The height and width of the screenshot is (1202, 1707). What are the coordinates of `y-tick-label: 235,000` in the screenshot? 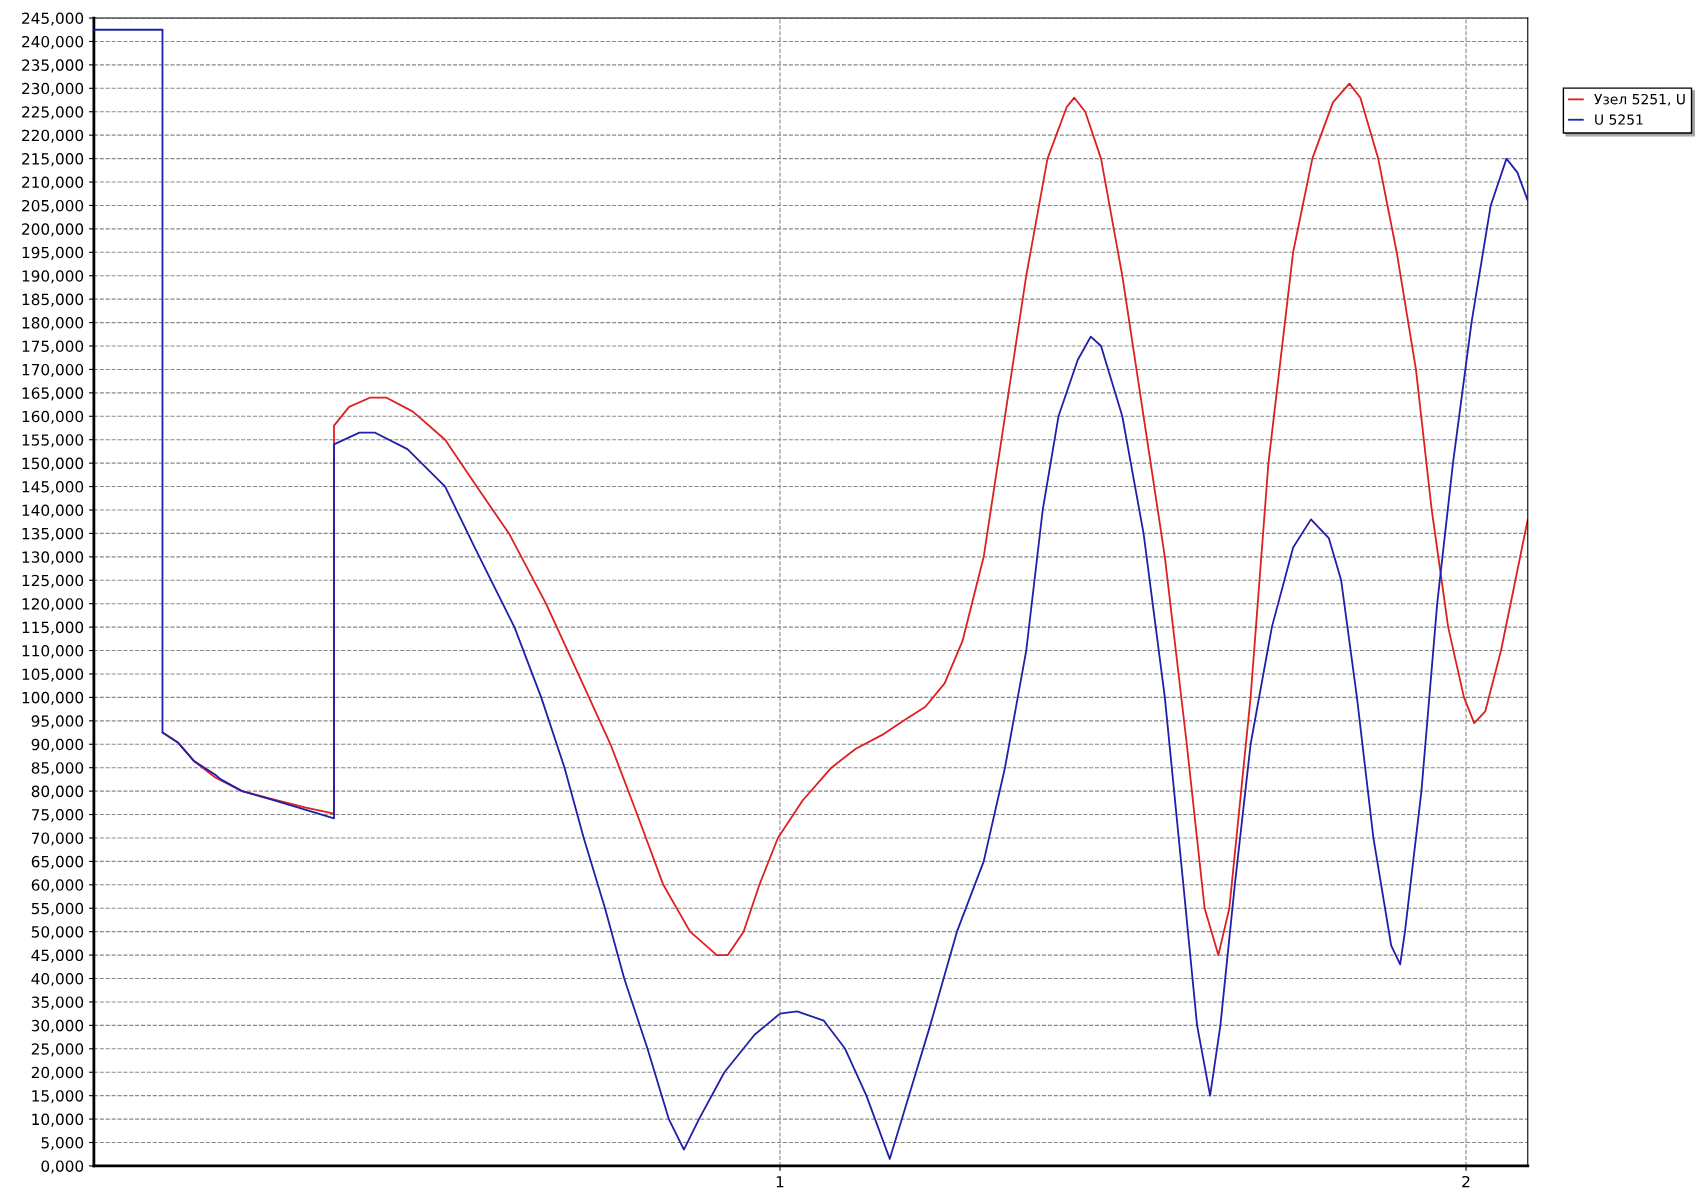 It's located at (53, 66).